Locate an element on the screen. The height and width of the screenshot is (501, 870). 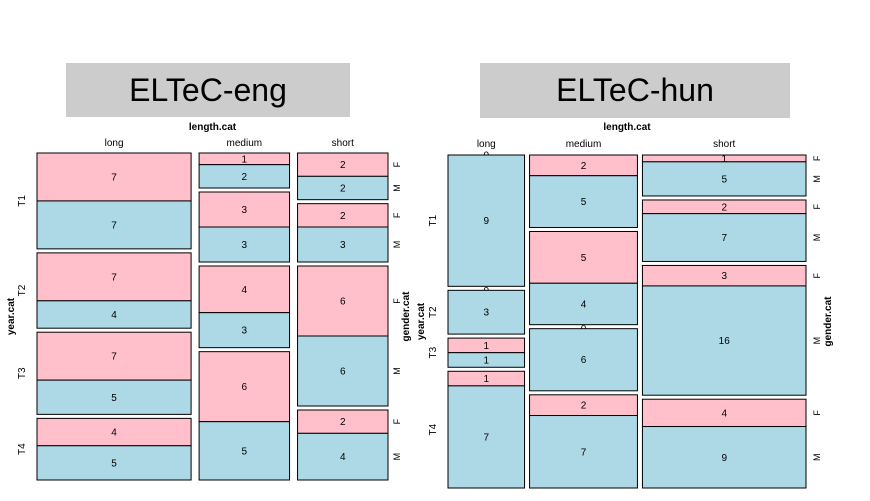
eng-cell-medium-T2-F is located at coordinates (244, 209).